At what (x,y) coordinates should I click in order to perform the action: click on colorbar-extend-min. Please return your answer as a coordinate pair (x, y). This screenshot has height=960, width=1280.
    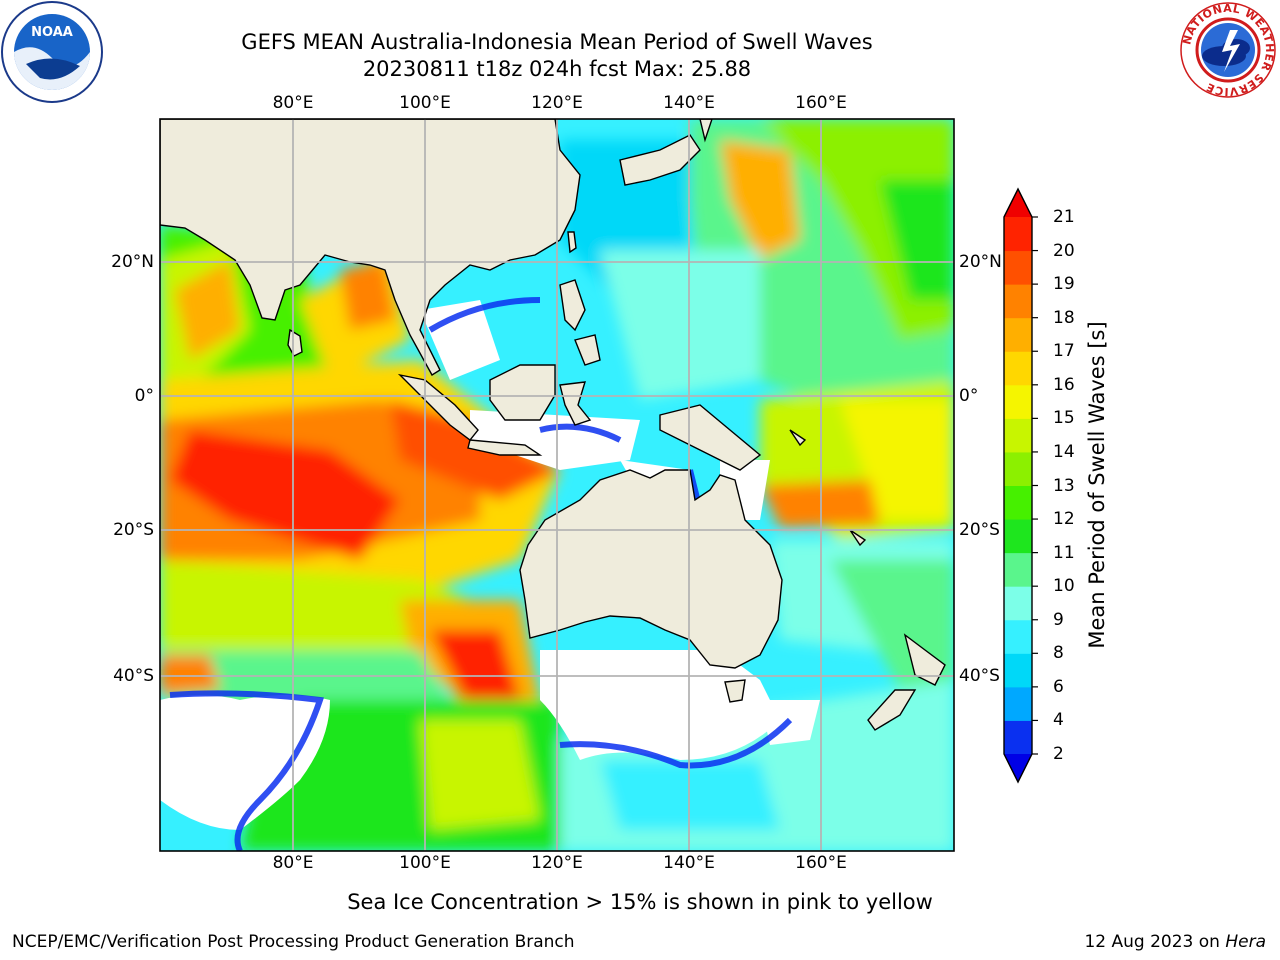
    Looking at the image, I should click on (1018, 768).